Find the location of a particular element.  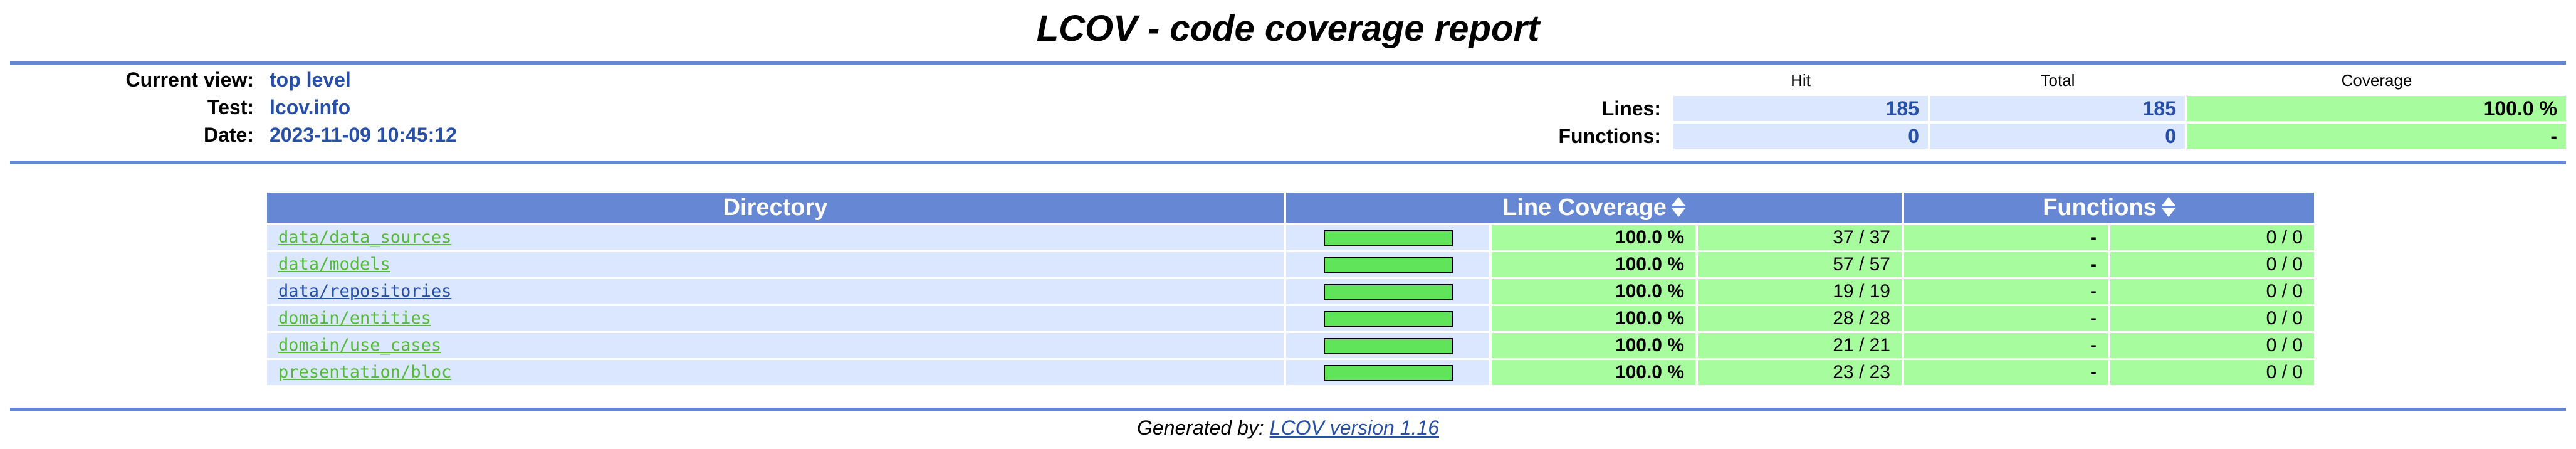

bottom-divider is located at coordinates (1288, 410).